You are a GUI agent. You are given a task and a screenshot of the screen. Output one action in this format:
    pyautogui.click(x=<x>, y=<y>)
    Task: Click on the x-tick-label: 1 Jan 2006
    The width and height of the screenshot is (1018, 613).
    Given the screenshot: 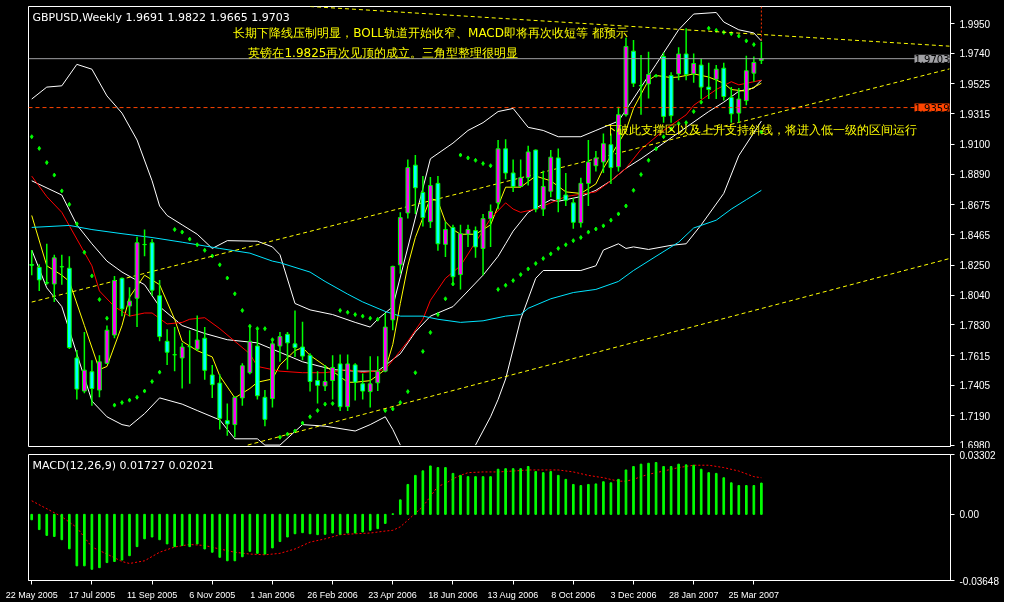 What is the action you would take?
    pyautogui.click(x=272, y=594)
    